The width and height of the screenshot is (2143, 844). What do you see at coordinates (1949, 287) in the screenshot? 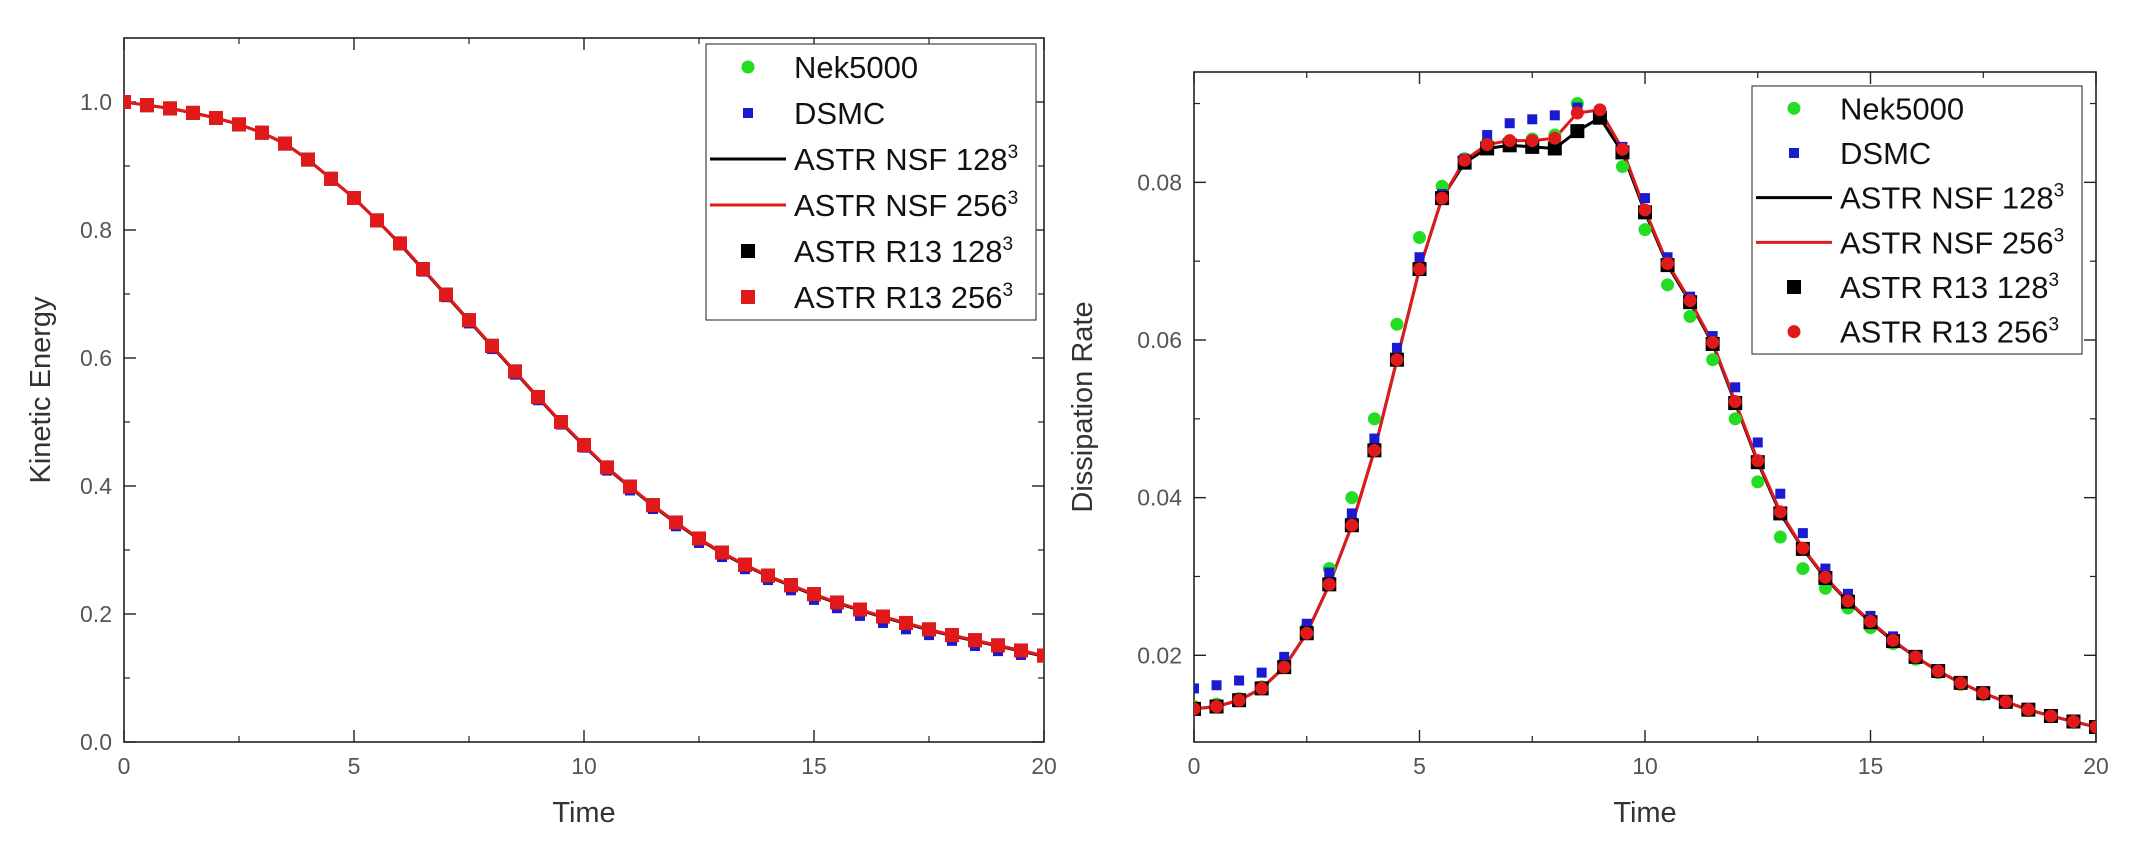
I see `legend-label: ASTR R13 1283` at bounding box center [1949, 287].